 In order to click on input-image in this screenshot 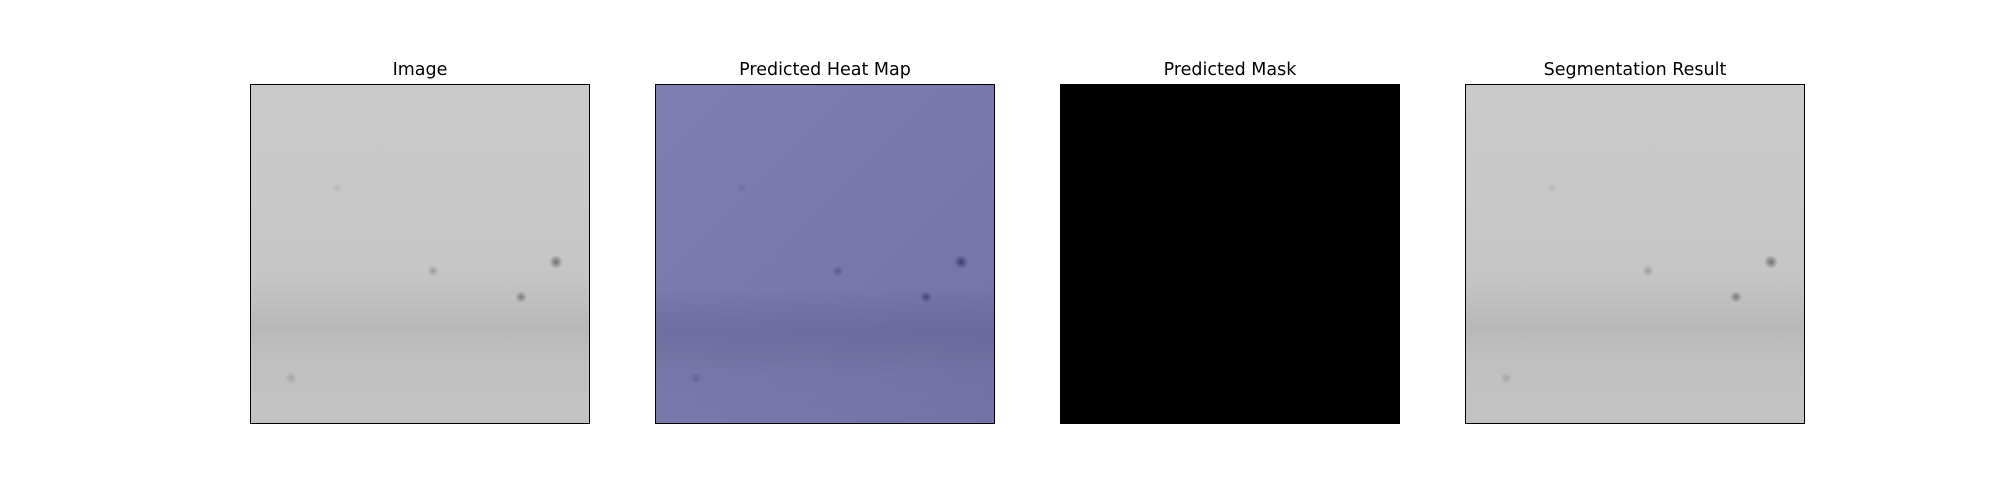, I will do `click(420, 254)`.